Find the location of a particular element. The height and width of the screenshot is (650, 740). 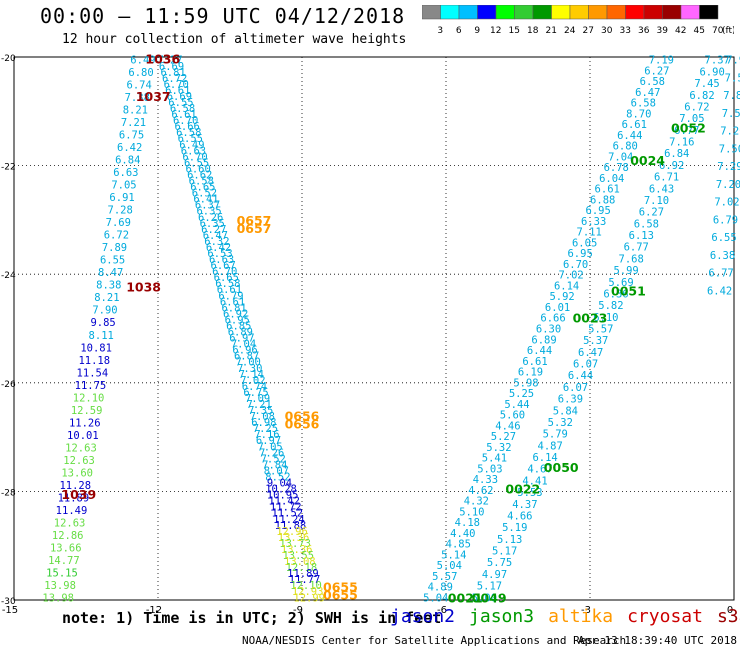

time-label: 1039 is located at coordinates (78, 494).